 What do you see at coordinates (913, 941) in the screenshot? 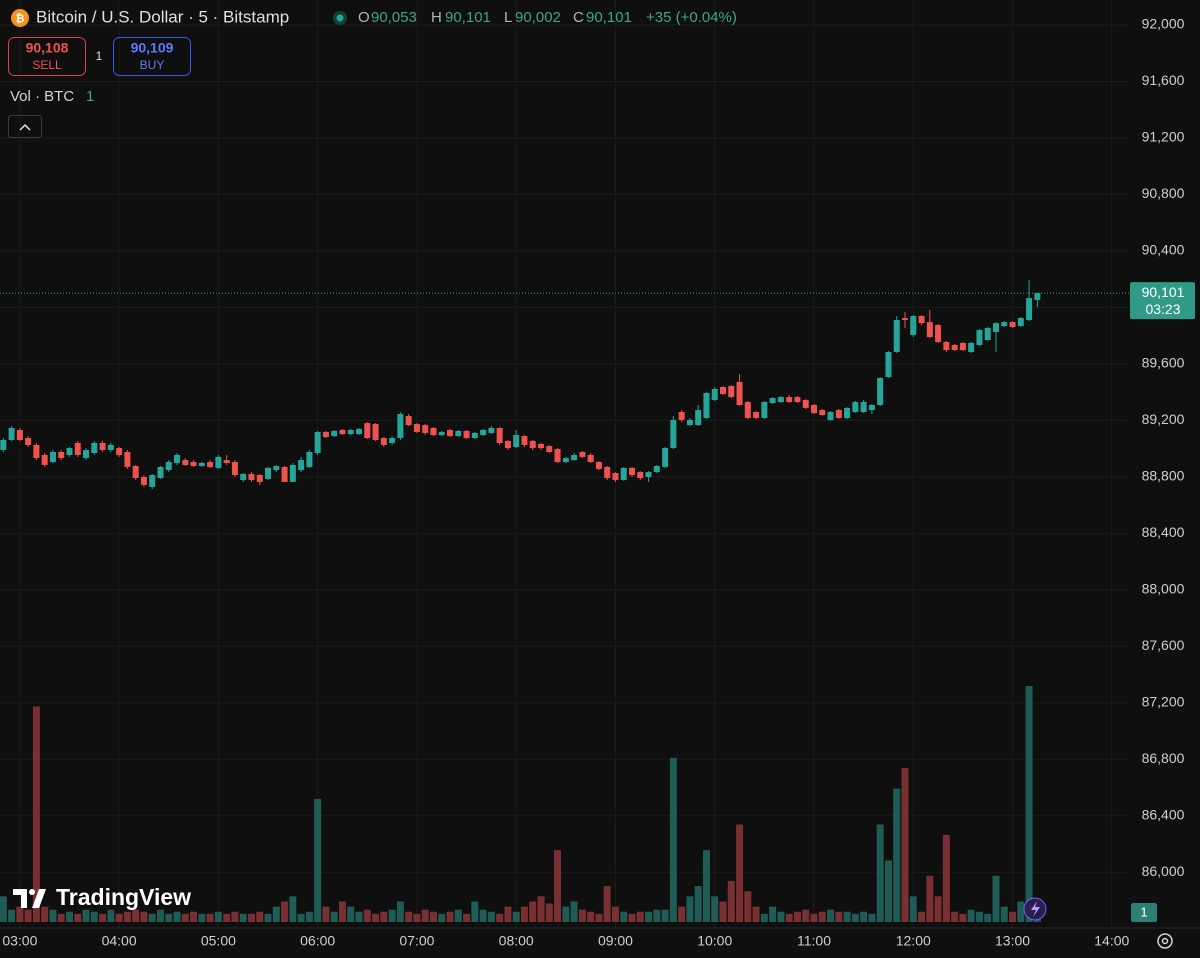
I see `x-tick-label: 12:00` at bounding box center [913, 941].